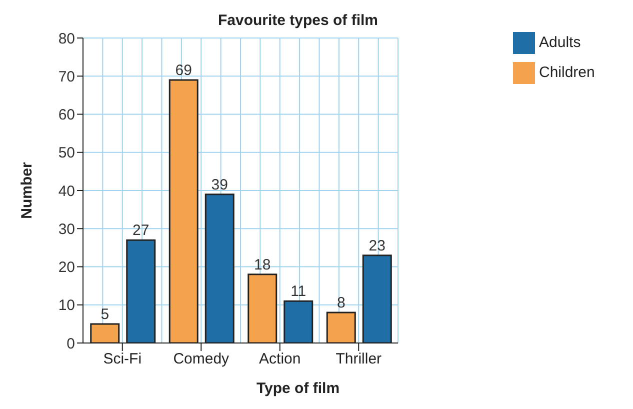  Describe the element at coordinates (298, 291) in the screenshot. I see `data-label: 11` at that location.